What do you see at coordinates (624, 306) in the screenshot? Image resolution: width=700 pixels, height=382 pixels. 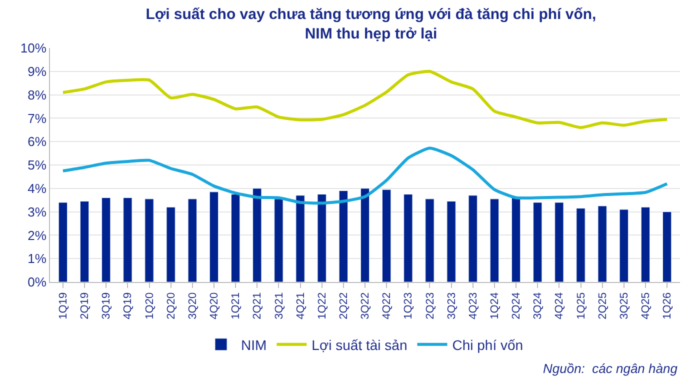 I see `x-tick-label: 3Q25` at bounding box center [624, 306].